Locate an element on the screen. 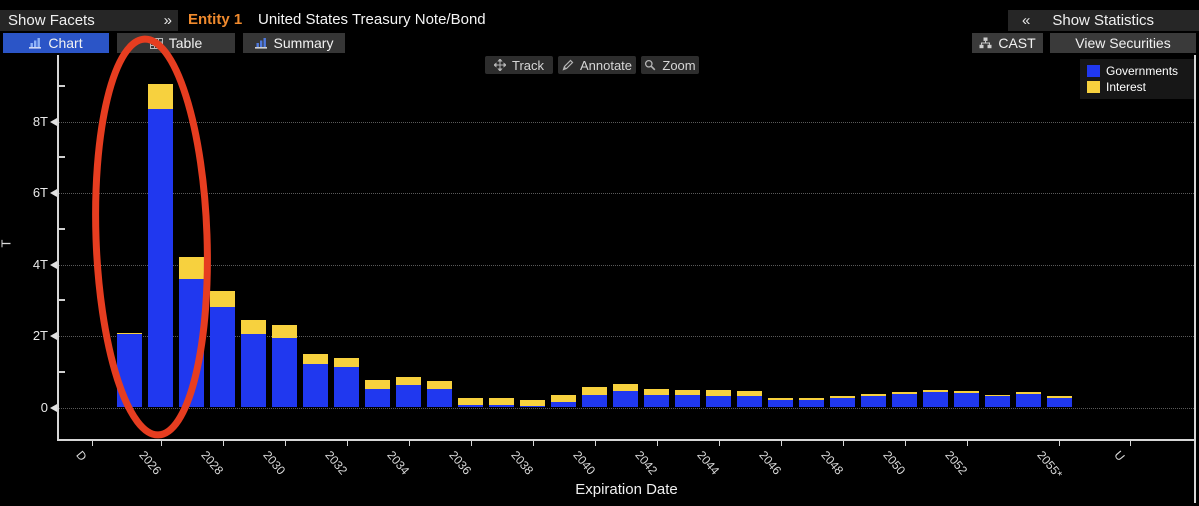  bar-interest-2049 is located at coordinates (873, 395).